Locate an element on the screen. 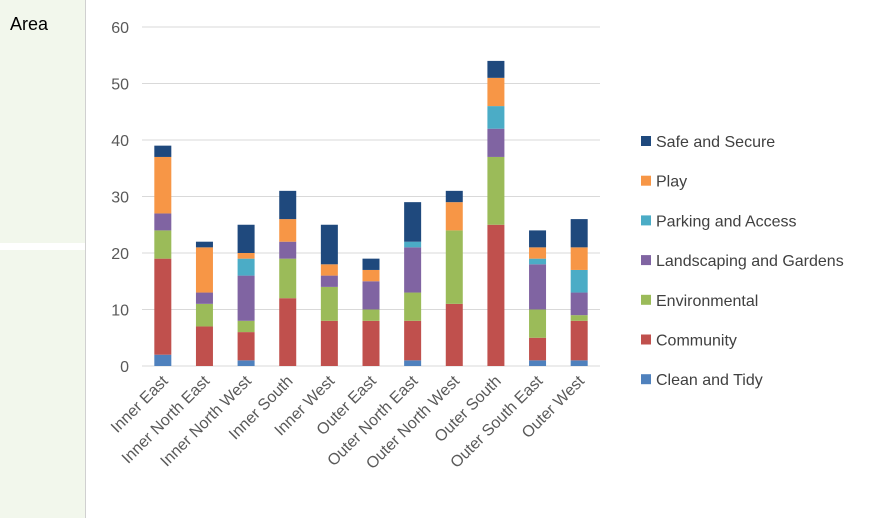 The image size is (884, 518). legend-label: Landscaping and Gardens is located at coordinates (750, 261).